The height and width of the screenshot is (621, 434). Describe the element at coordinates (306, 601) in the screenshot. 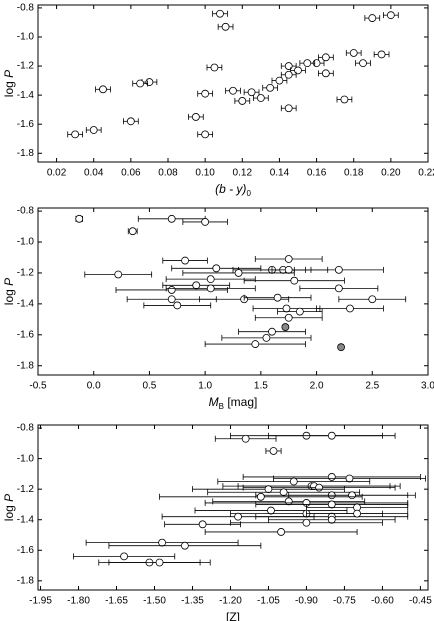

I see `x-tick-label: -0.90` at that location.